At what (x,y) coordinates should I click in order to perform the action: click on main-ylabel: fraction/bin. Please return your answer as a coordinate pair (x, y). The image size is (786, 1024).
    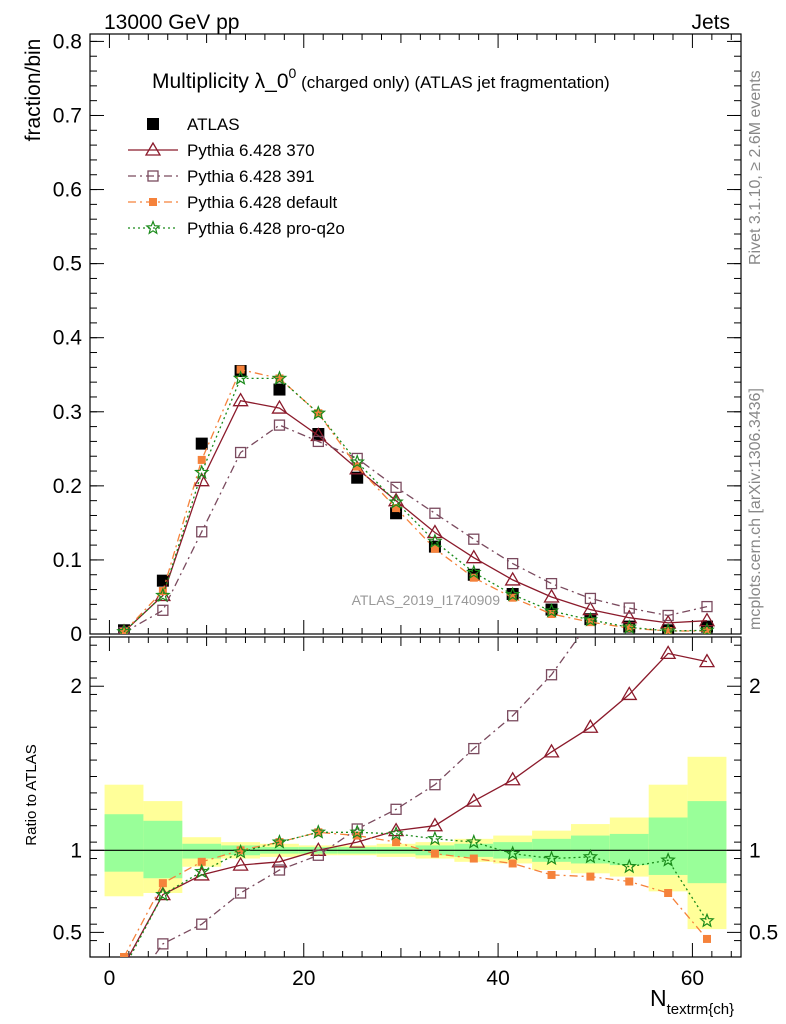
    Looking at the image, I should click on (33, 90).